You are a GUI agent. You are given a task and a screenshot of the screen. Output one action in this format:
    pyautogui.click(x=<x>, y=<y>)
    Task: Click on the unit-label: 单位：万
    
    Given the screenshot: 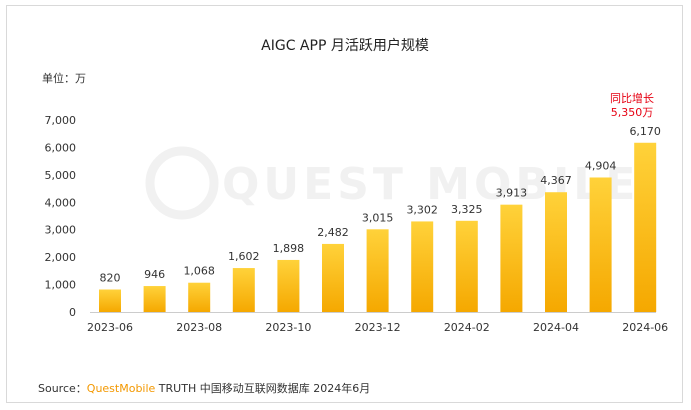 What is the action you would take?
    pyautogui.click(x=64, y=78)
    